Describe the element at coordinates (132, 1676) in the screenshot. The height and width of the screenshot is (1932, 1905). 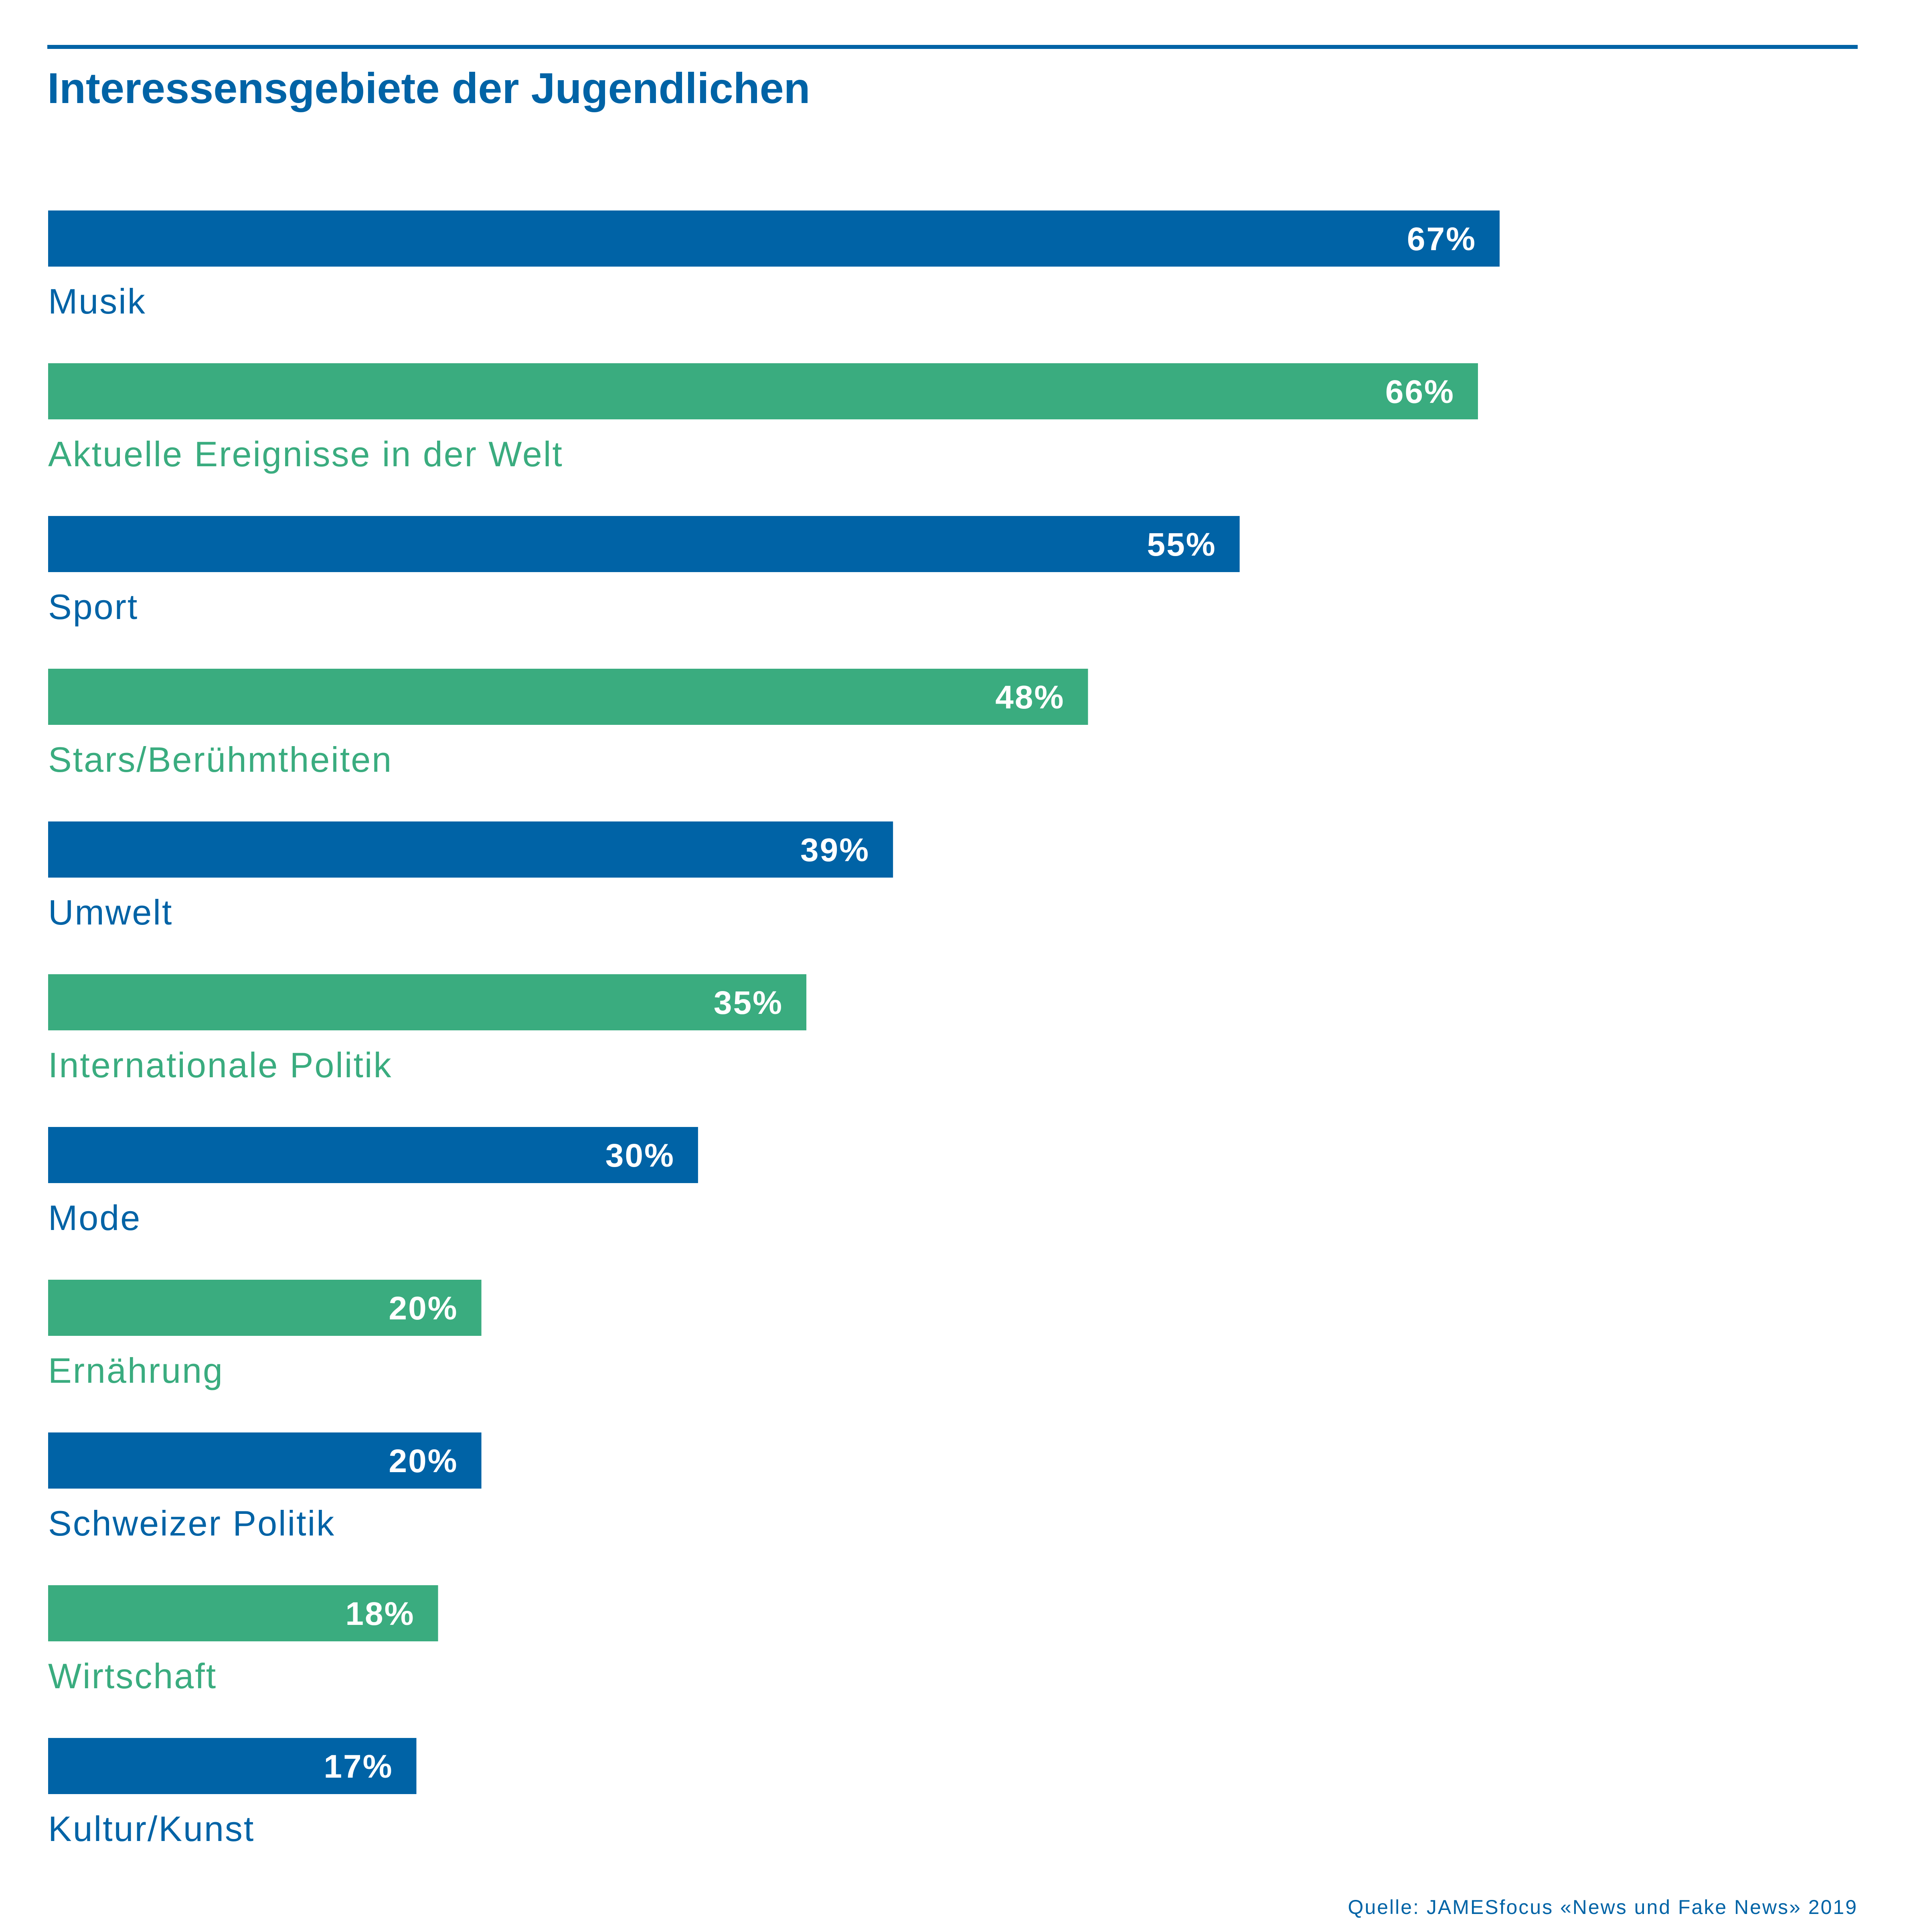
I see `category-label: Wirtschaft` at that location.